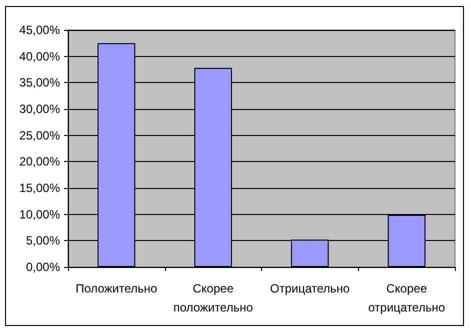 The width and height of the screenshot is (471, 333). What do you see at coordinates (39, 161) in the screenshot?
I see `y-tick-label: 20,00%` at bounding box center [39, 161].